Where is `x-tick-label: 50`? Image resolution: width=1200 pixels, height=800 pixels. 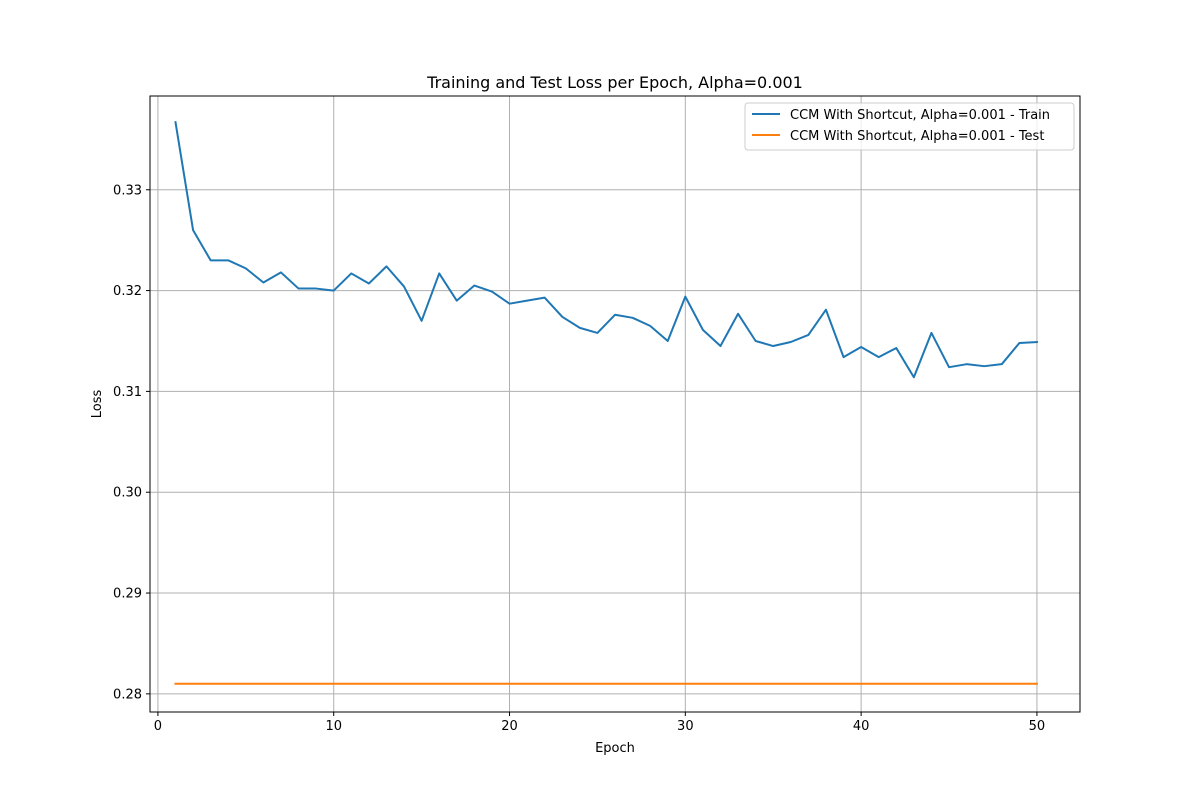 x-tick-label: 50 is located at coordinates (1037, 726).